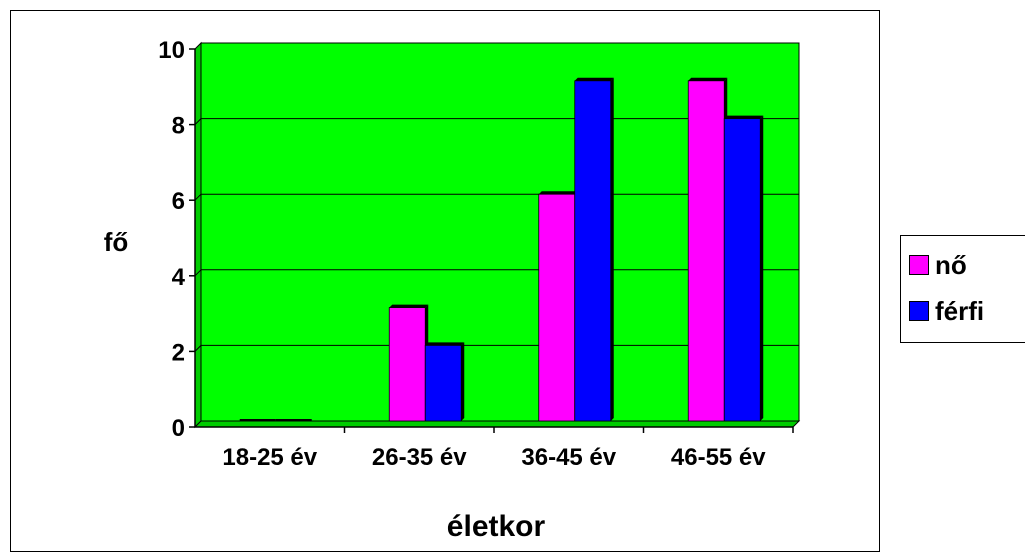  Describe the element at coordinates (718, 457) in the screenshot. I see `x-tick-label: 46-55 év` at that location.